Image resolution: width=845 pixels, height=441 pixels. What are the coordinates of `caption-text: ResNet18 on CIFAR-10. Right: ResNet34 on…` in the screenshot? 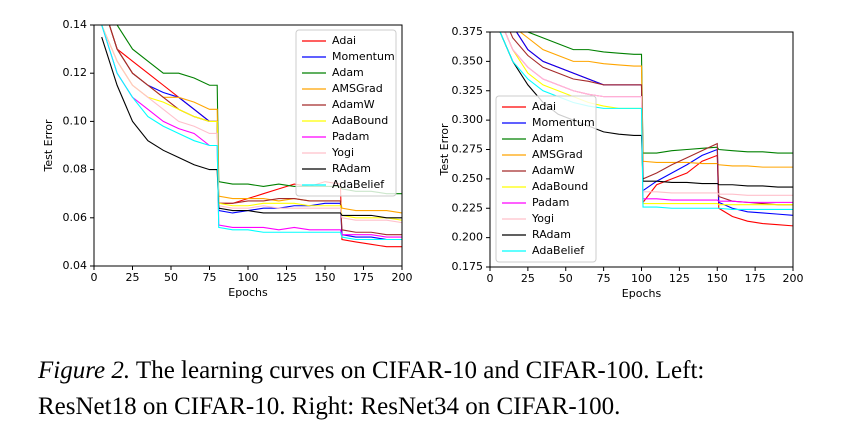 It's located at (329, 406).